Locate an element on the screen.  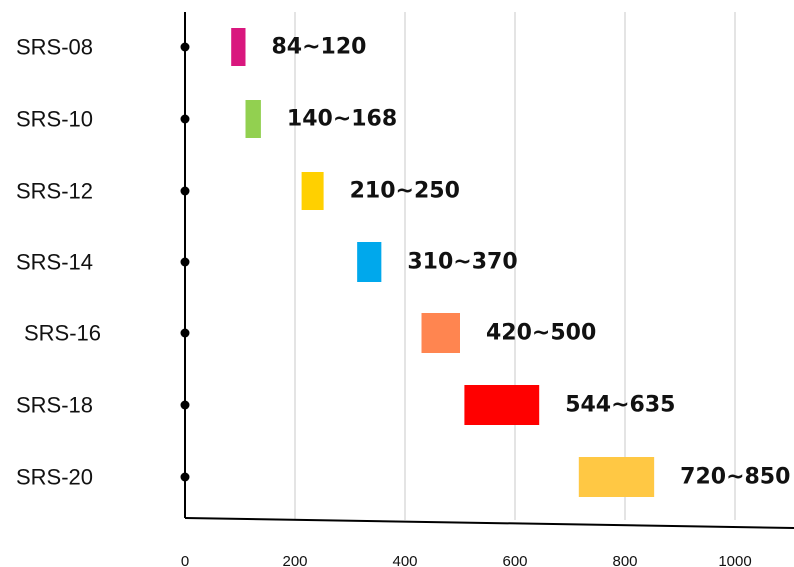
x-tick-label: 0 is located at coordinates (185, 560).